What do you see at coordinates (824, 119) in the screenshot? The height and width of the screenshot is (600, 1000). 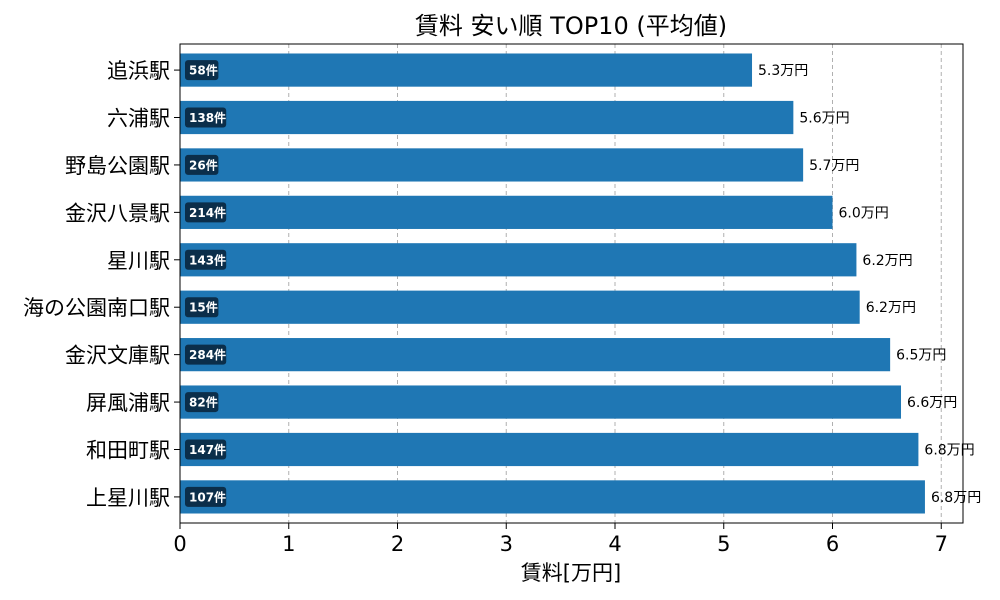 I see `bar-value-label: 5.6万円` at bounding box center [824, 119].